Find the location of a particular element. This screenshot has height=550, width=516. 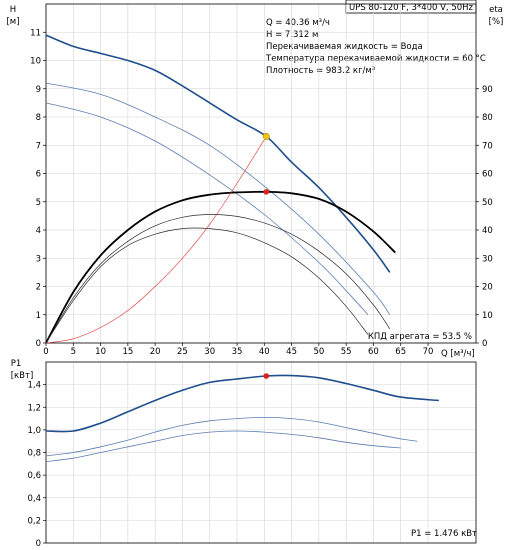

top-y2label-line1: eta is located at coordinates (496, 10).